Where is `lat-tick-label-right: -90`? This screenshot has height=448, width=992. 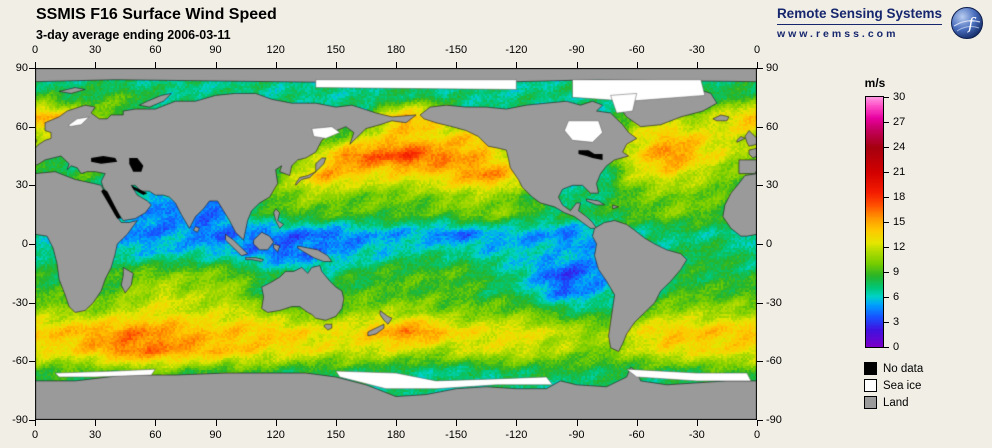 lat-tick-label-right: -90 is located at coordinates (774, 420).